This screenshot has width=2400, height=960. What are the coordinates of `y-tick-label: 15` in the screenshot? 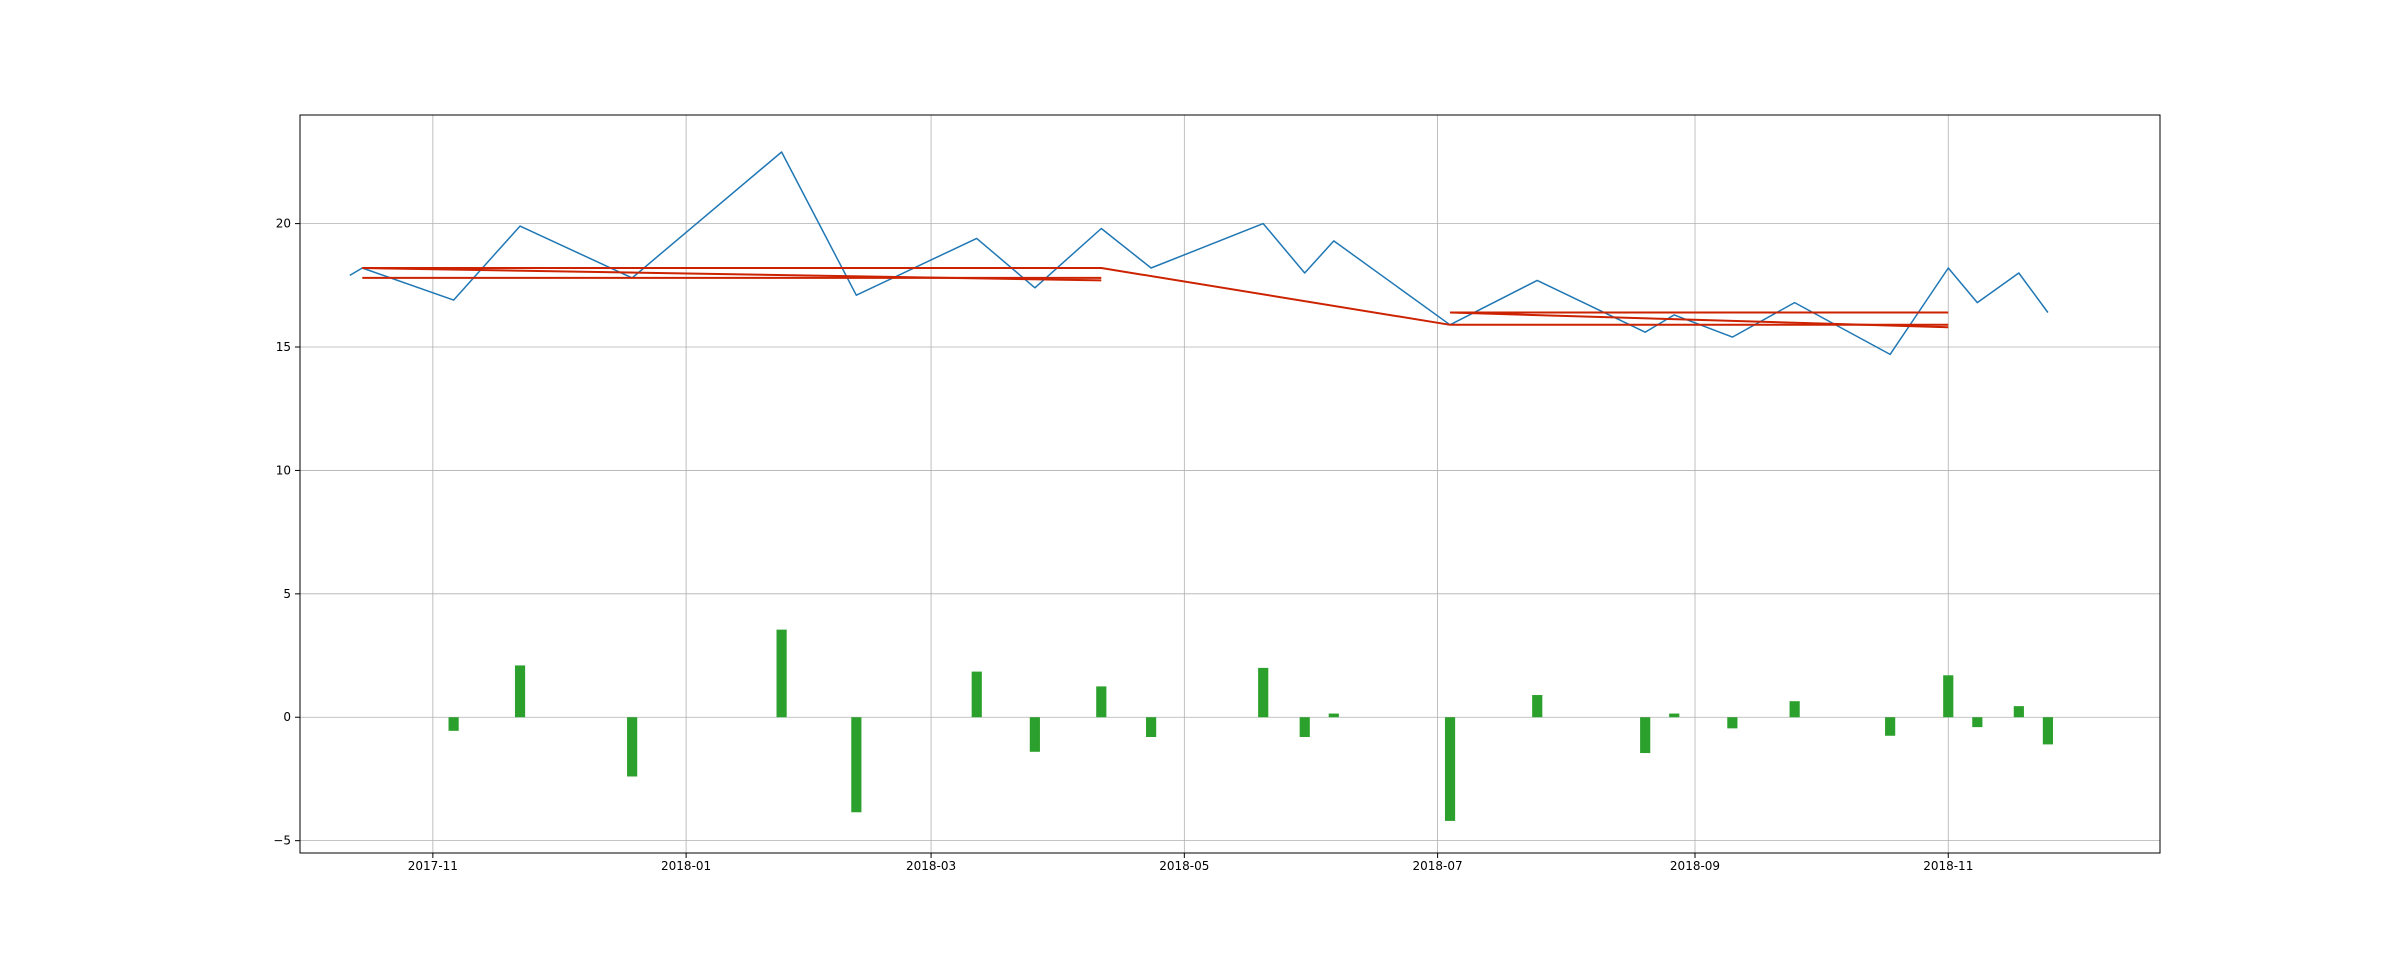 It's located at (283, 347).